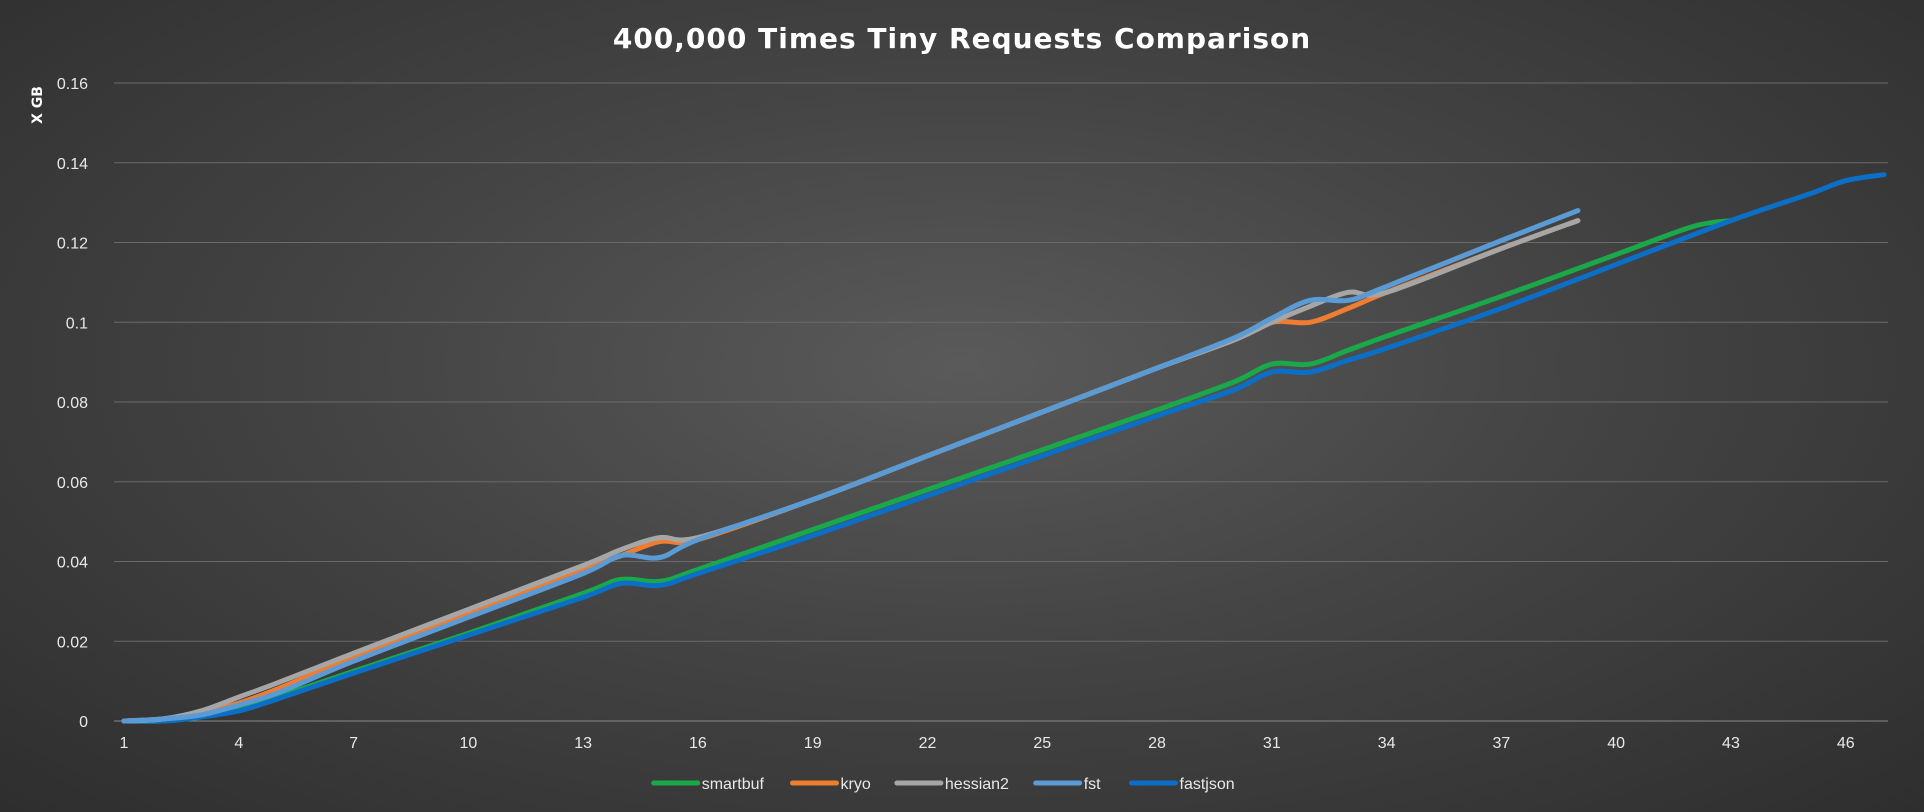 The height and width of the screenshot is (812, 1924). What do you see at coordinates (928, 743) in the screenshot?
I see `x-tick-label: 22` at bounding box center [928, 743].